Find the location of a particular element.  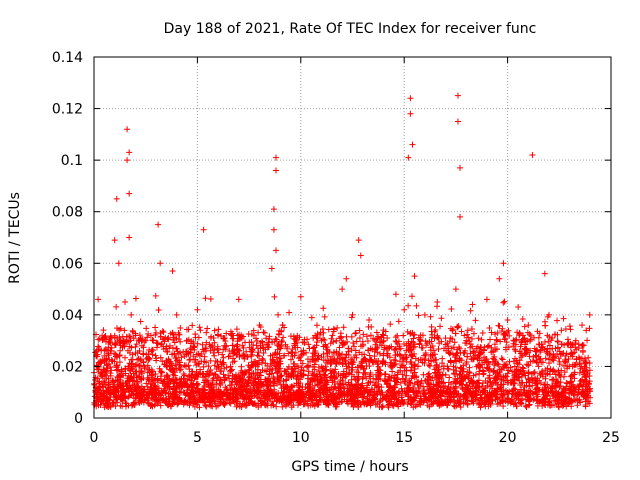

x-tick-label: 25 is located at coordinates (611, 438).